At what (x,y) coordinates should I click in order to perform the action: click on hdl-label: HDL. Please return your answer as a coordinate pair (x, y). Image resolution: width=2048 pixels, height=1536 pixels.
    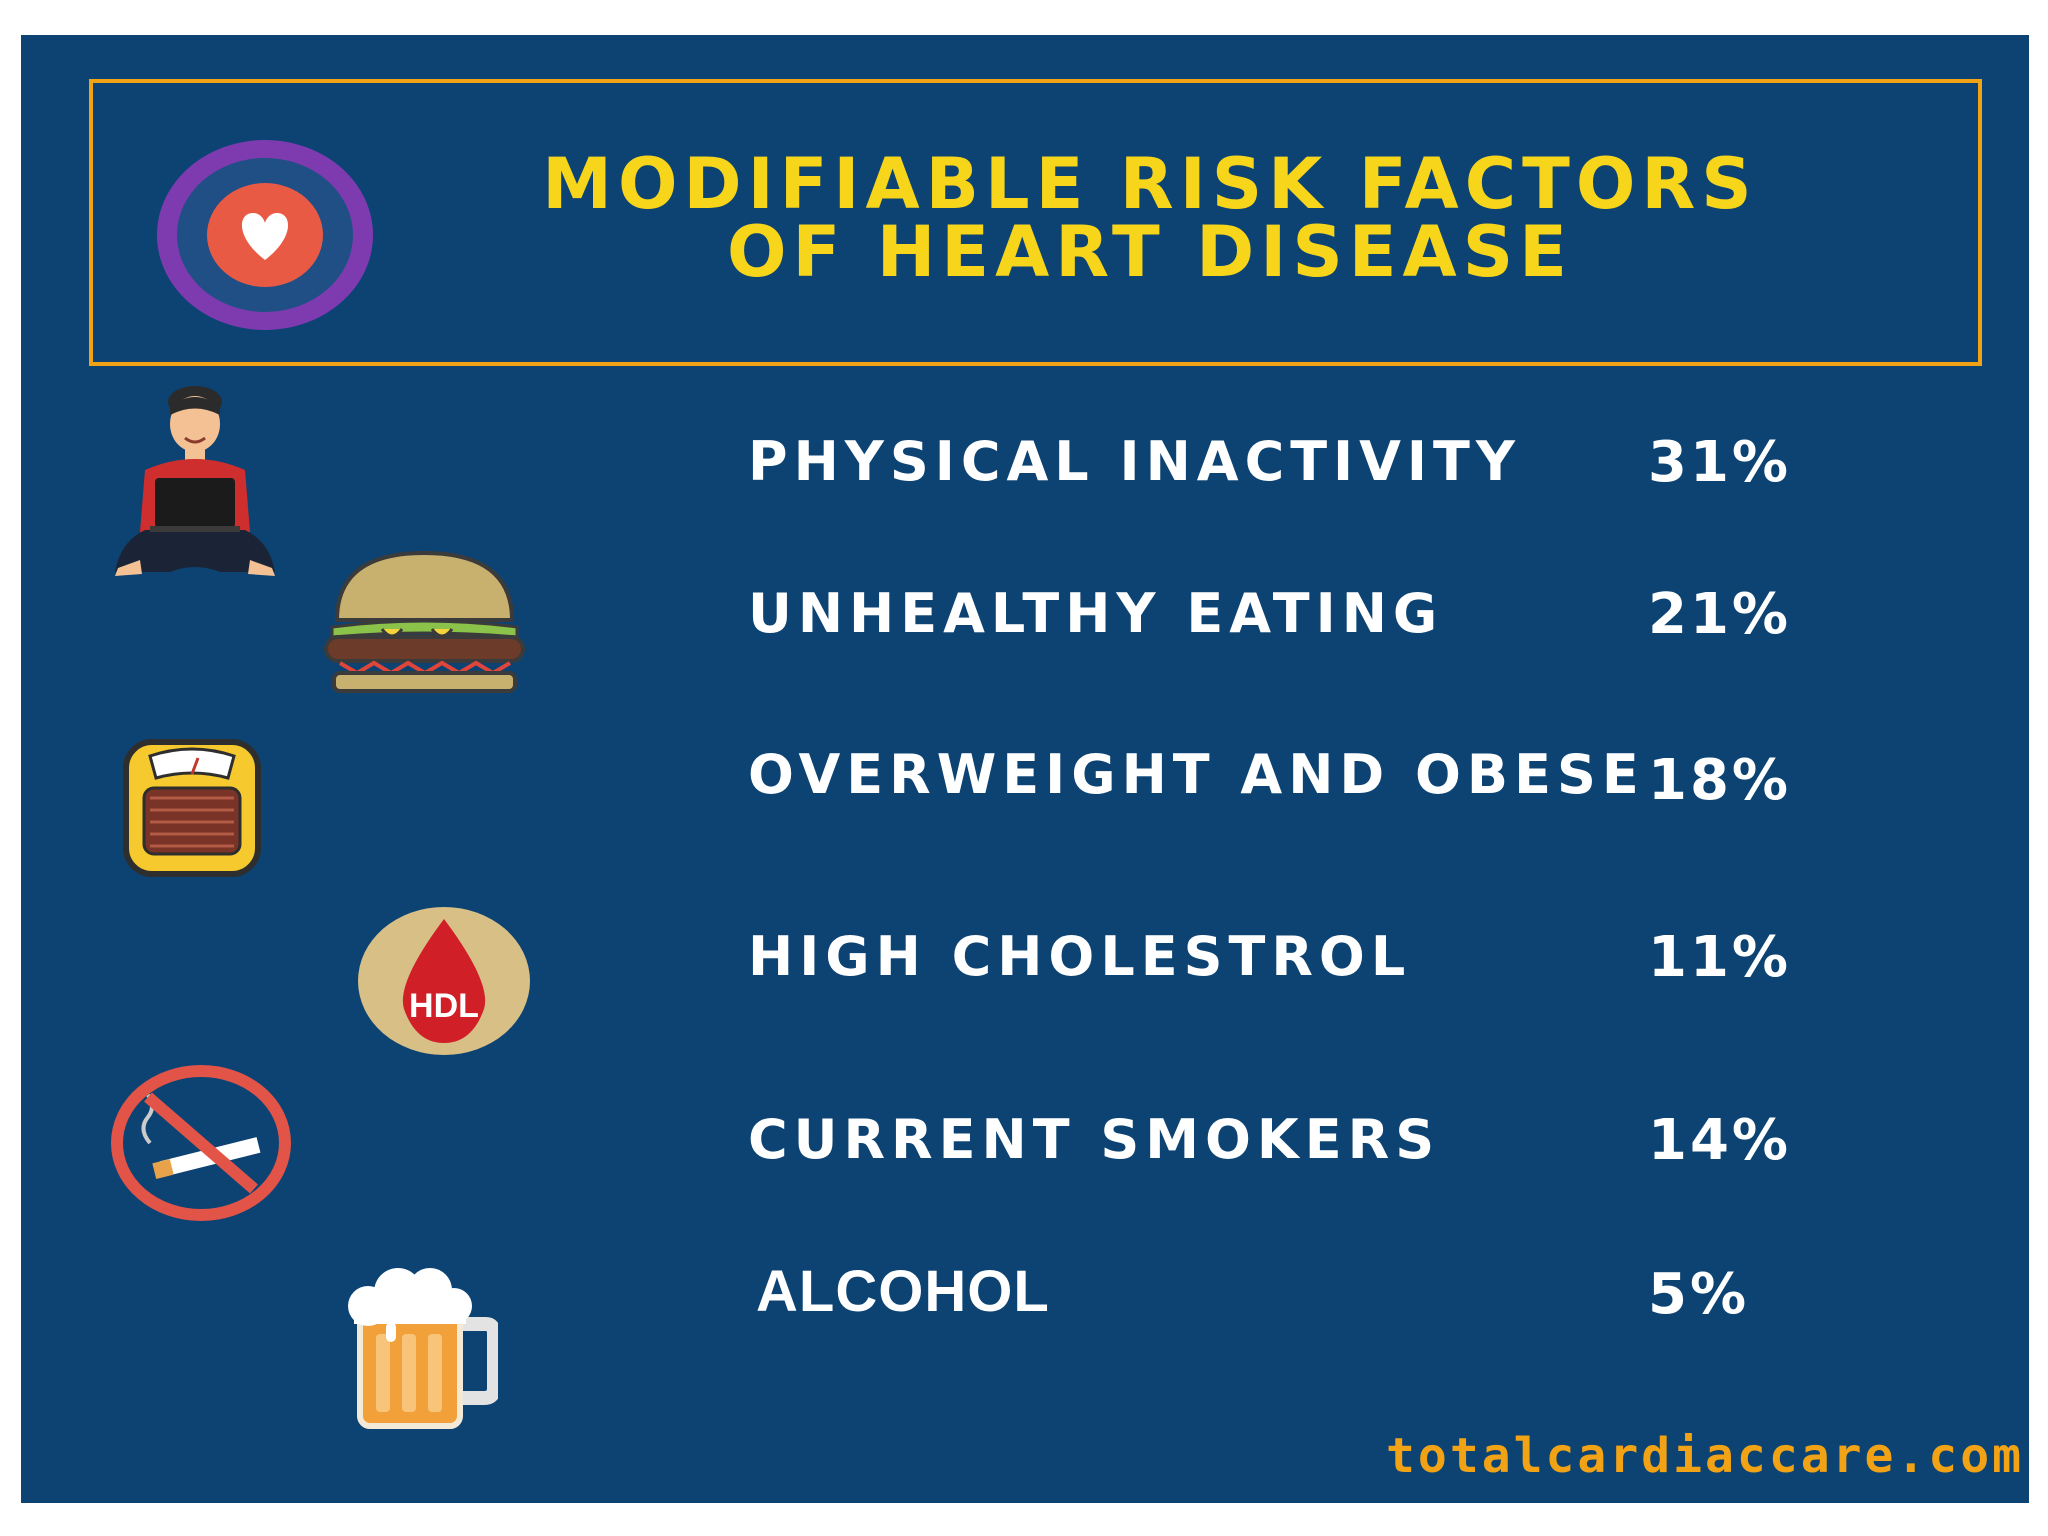
    Looking at the image, I should click on (444, 1006).